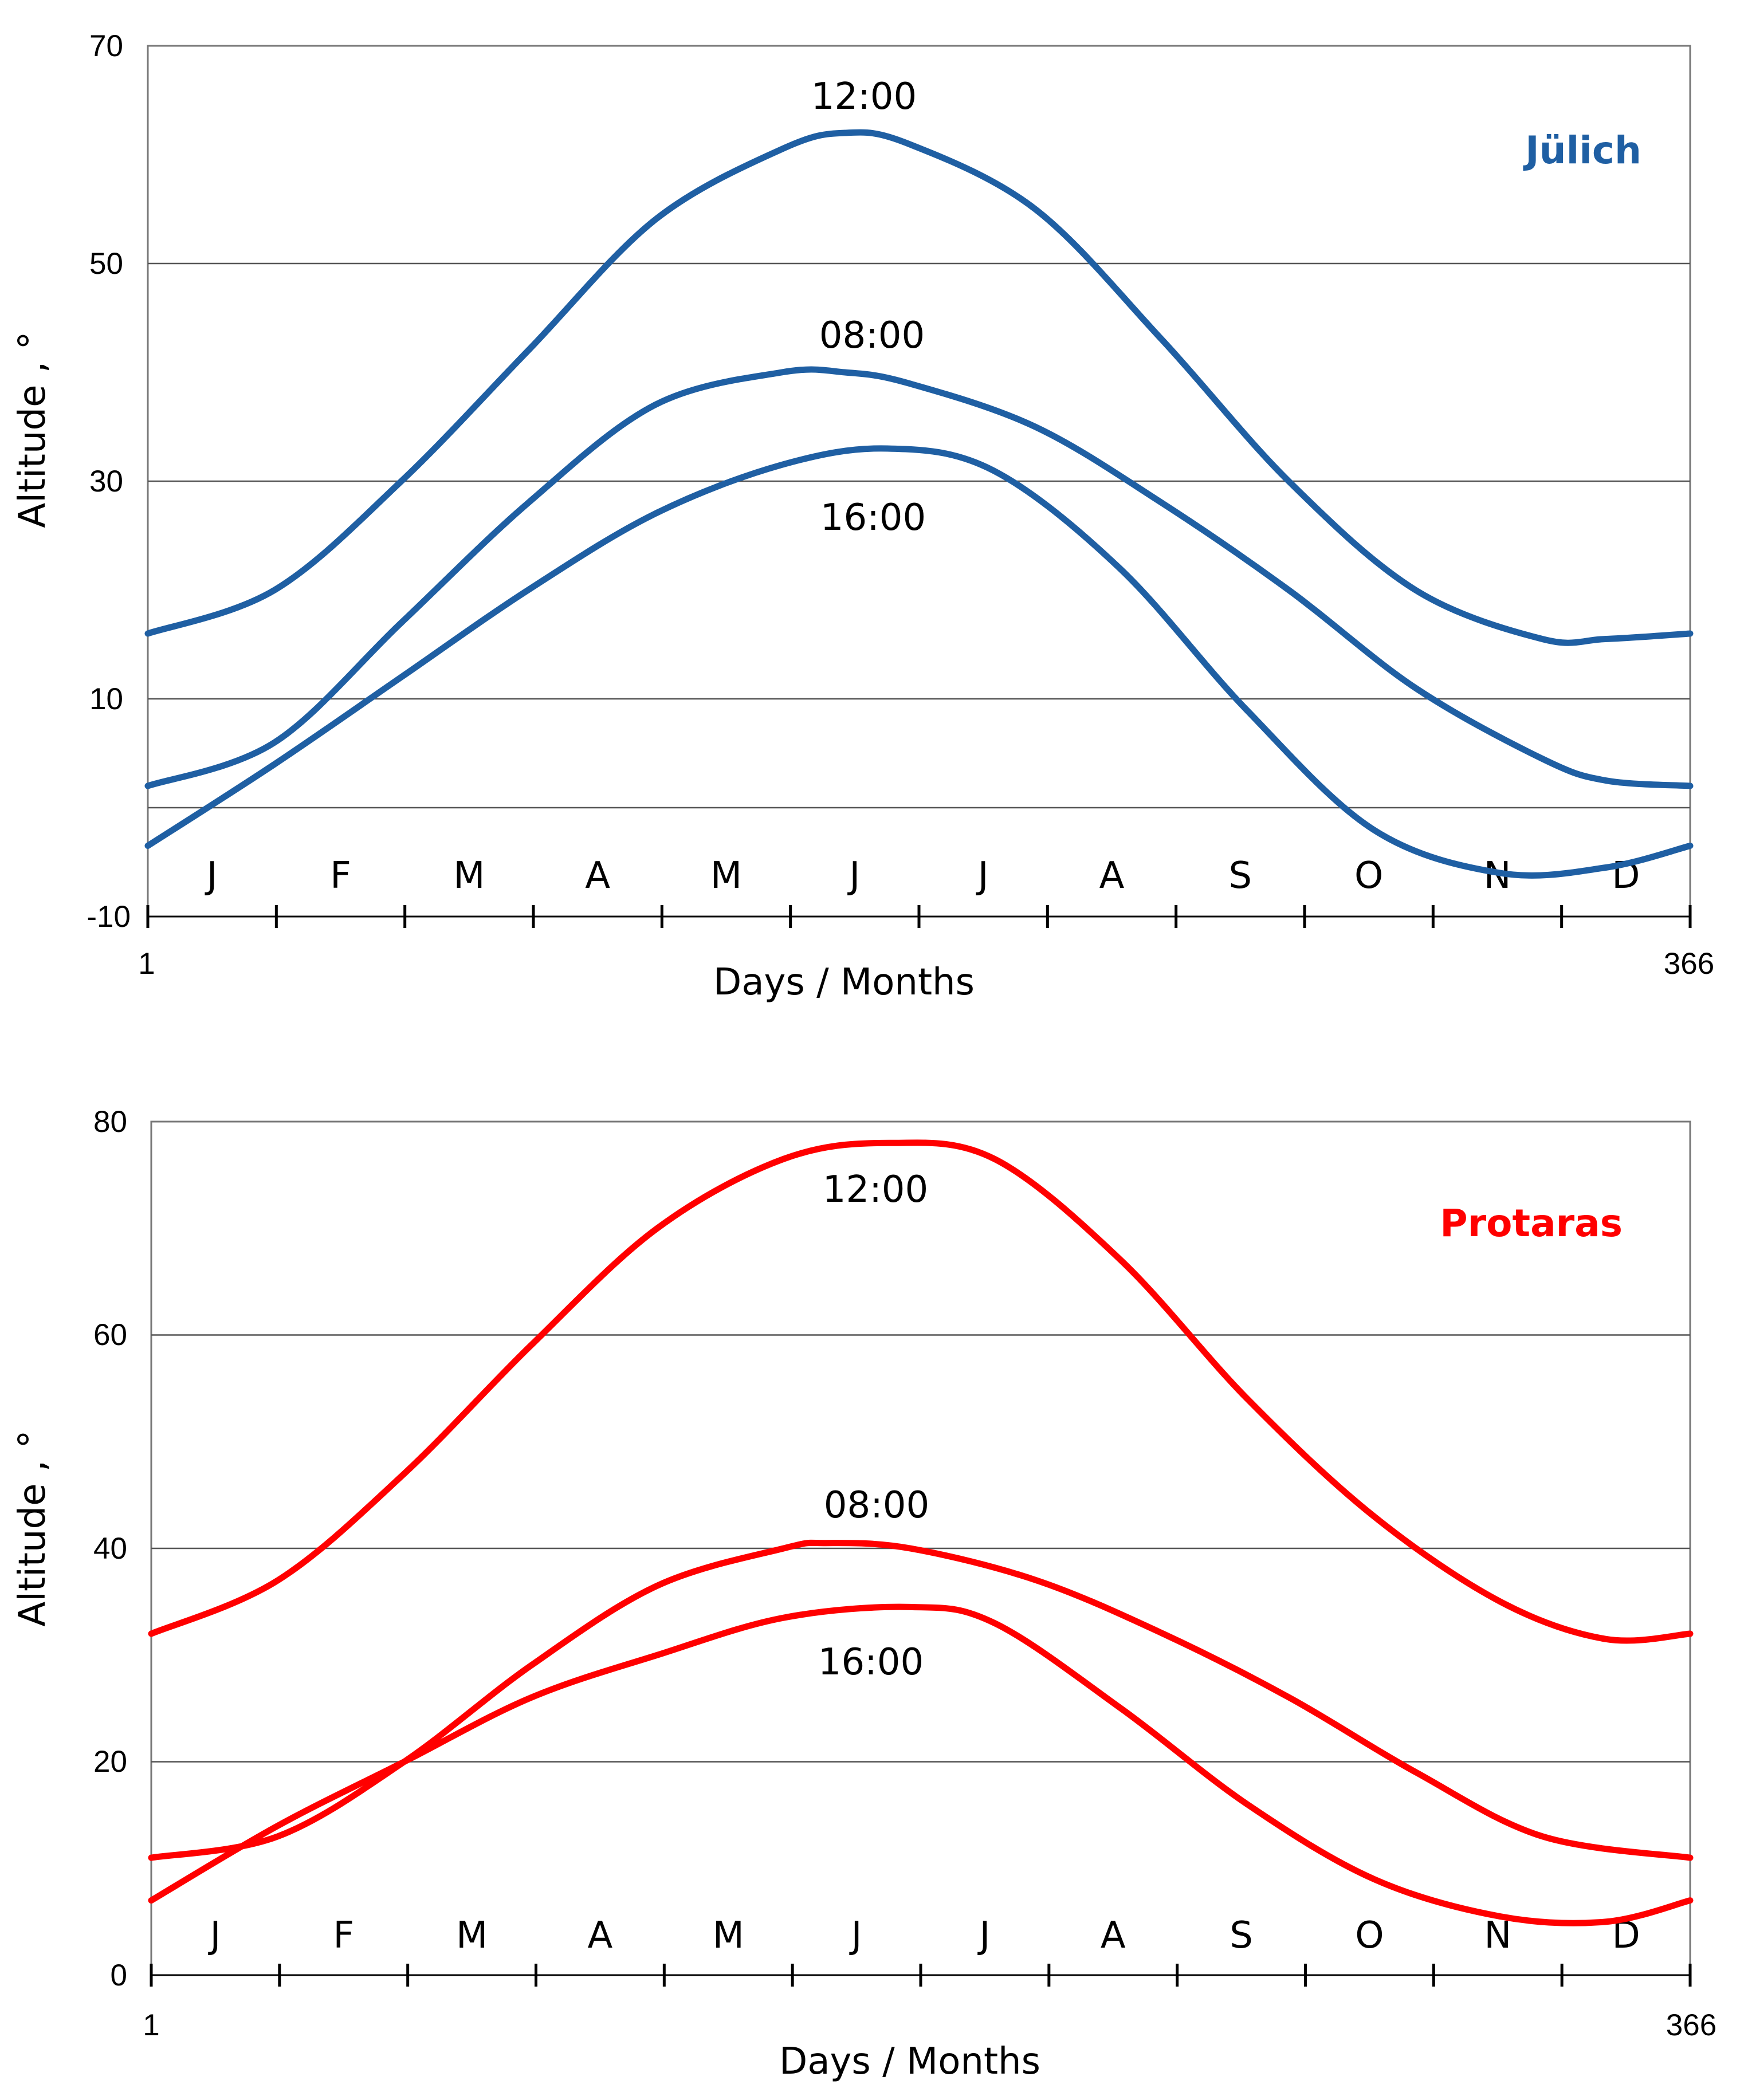 The height and width of the screenshot is (2100, 1744). What do you see at coordinates (919, 916) in the screenshot?
I see `month-ticks-julich` at bounding box center [919, 916].